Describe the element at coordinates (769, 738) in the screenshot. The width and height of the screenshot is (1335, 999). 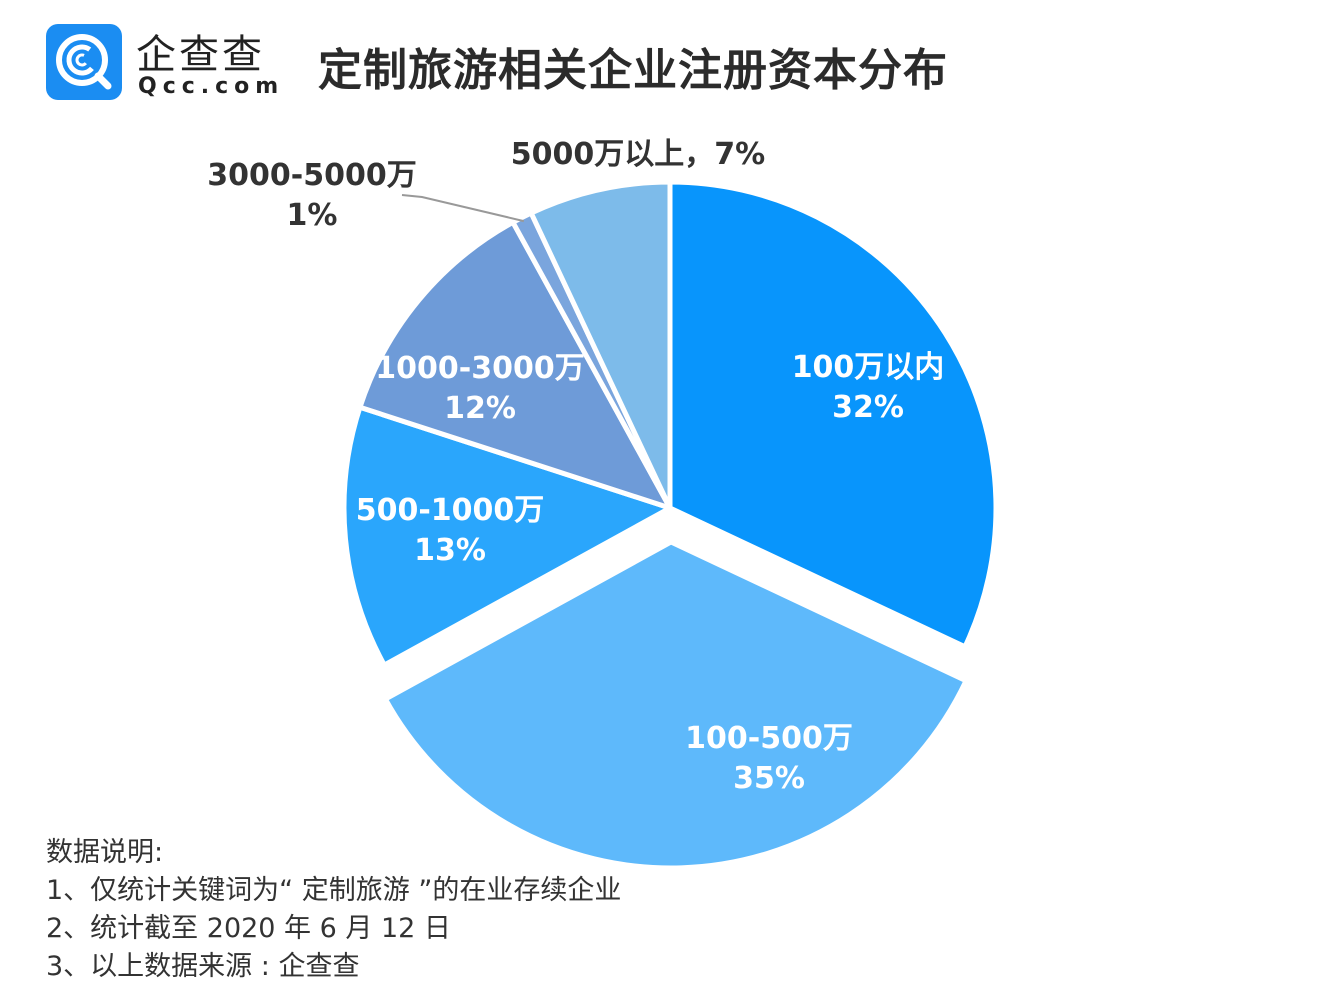
I see `slice-label: 100-500万` at that location.